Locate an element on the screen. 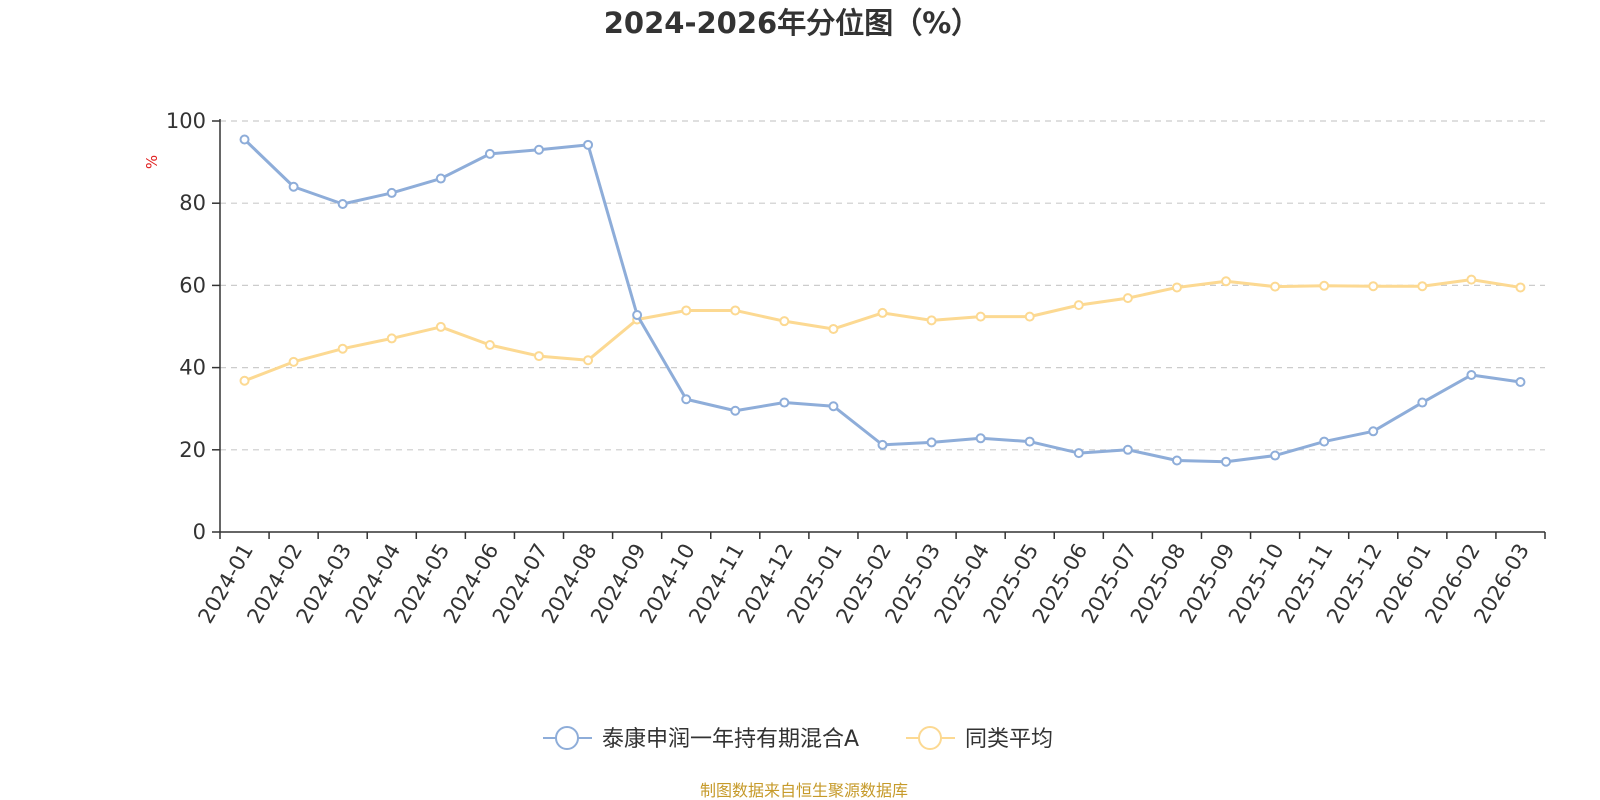 Image resolution: width=1600 pixels, height=800 pixels. data-source-note: 制图数据来自恒生聚源数据库 is located at coordinates (804, 790).